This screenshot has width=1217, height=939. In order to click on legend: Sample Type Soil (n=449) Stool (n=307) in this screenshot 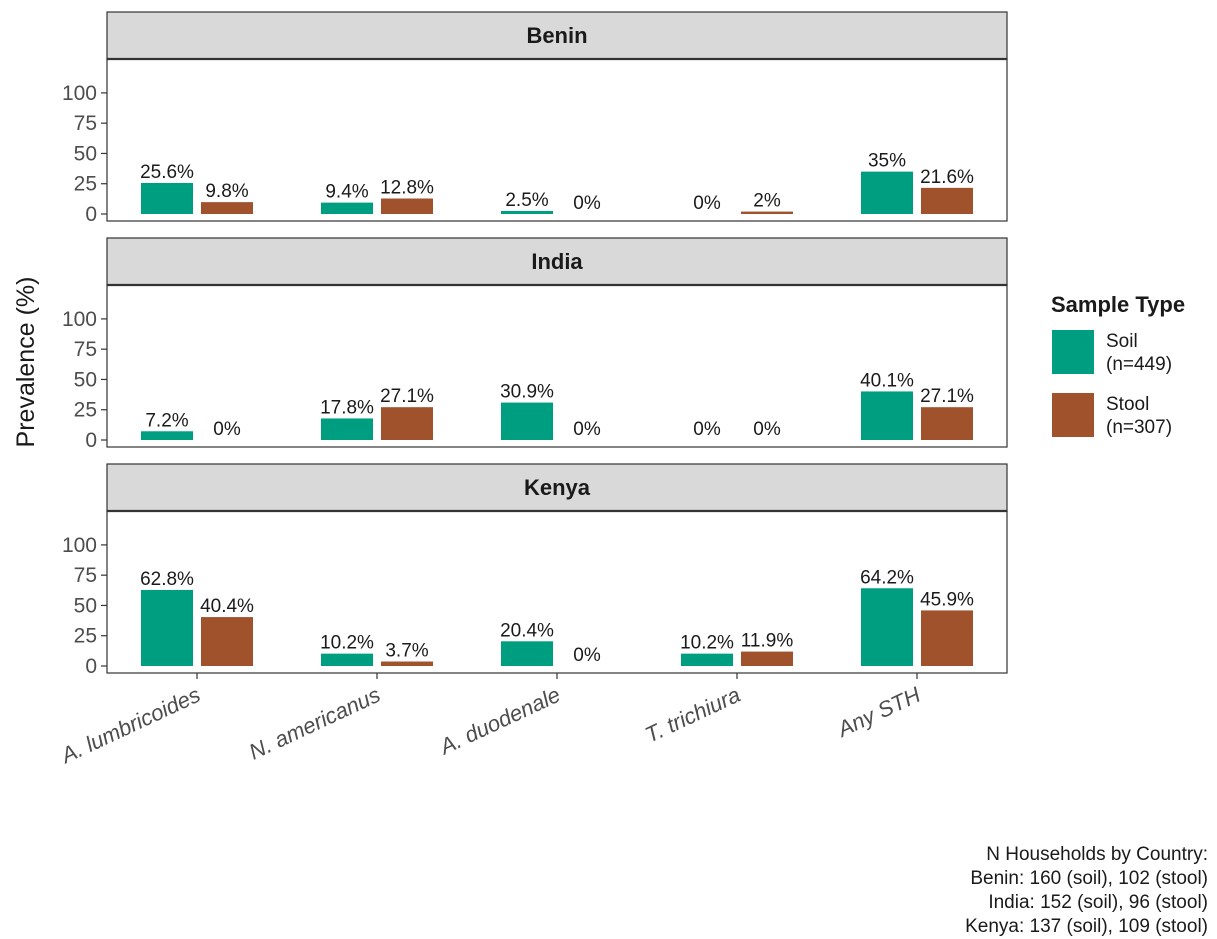, I will do `click(1118, 365)`.